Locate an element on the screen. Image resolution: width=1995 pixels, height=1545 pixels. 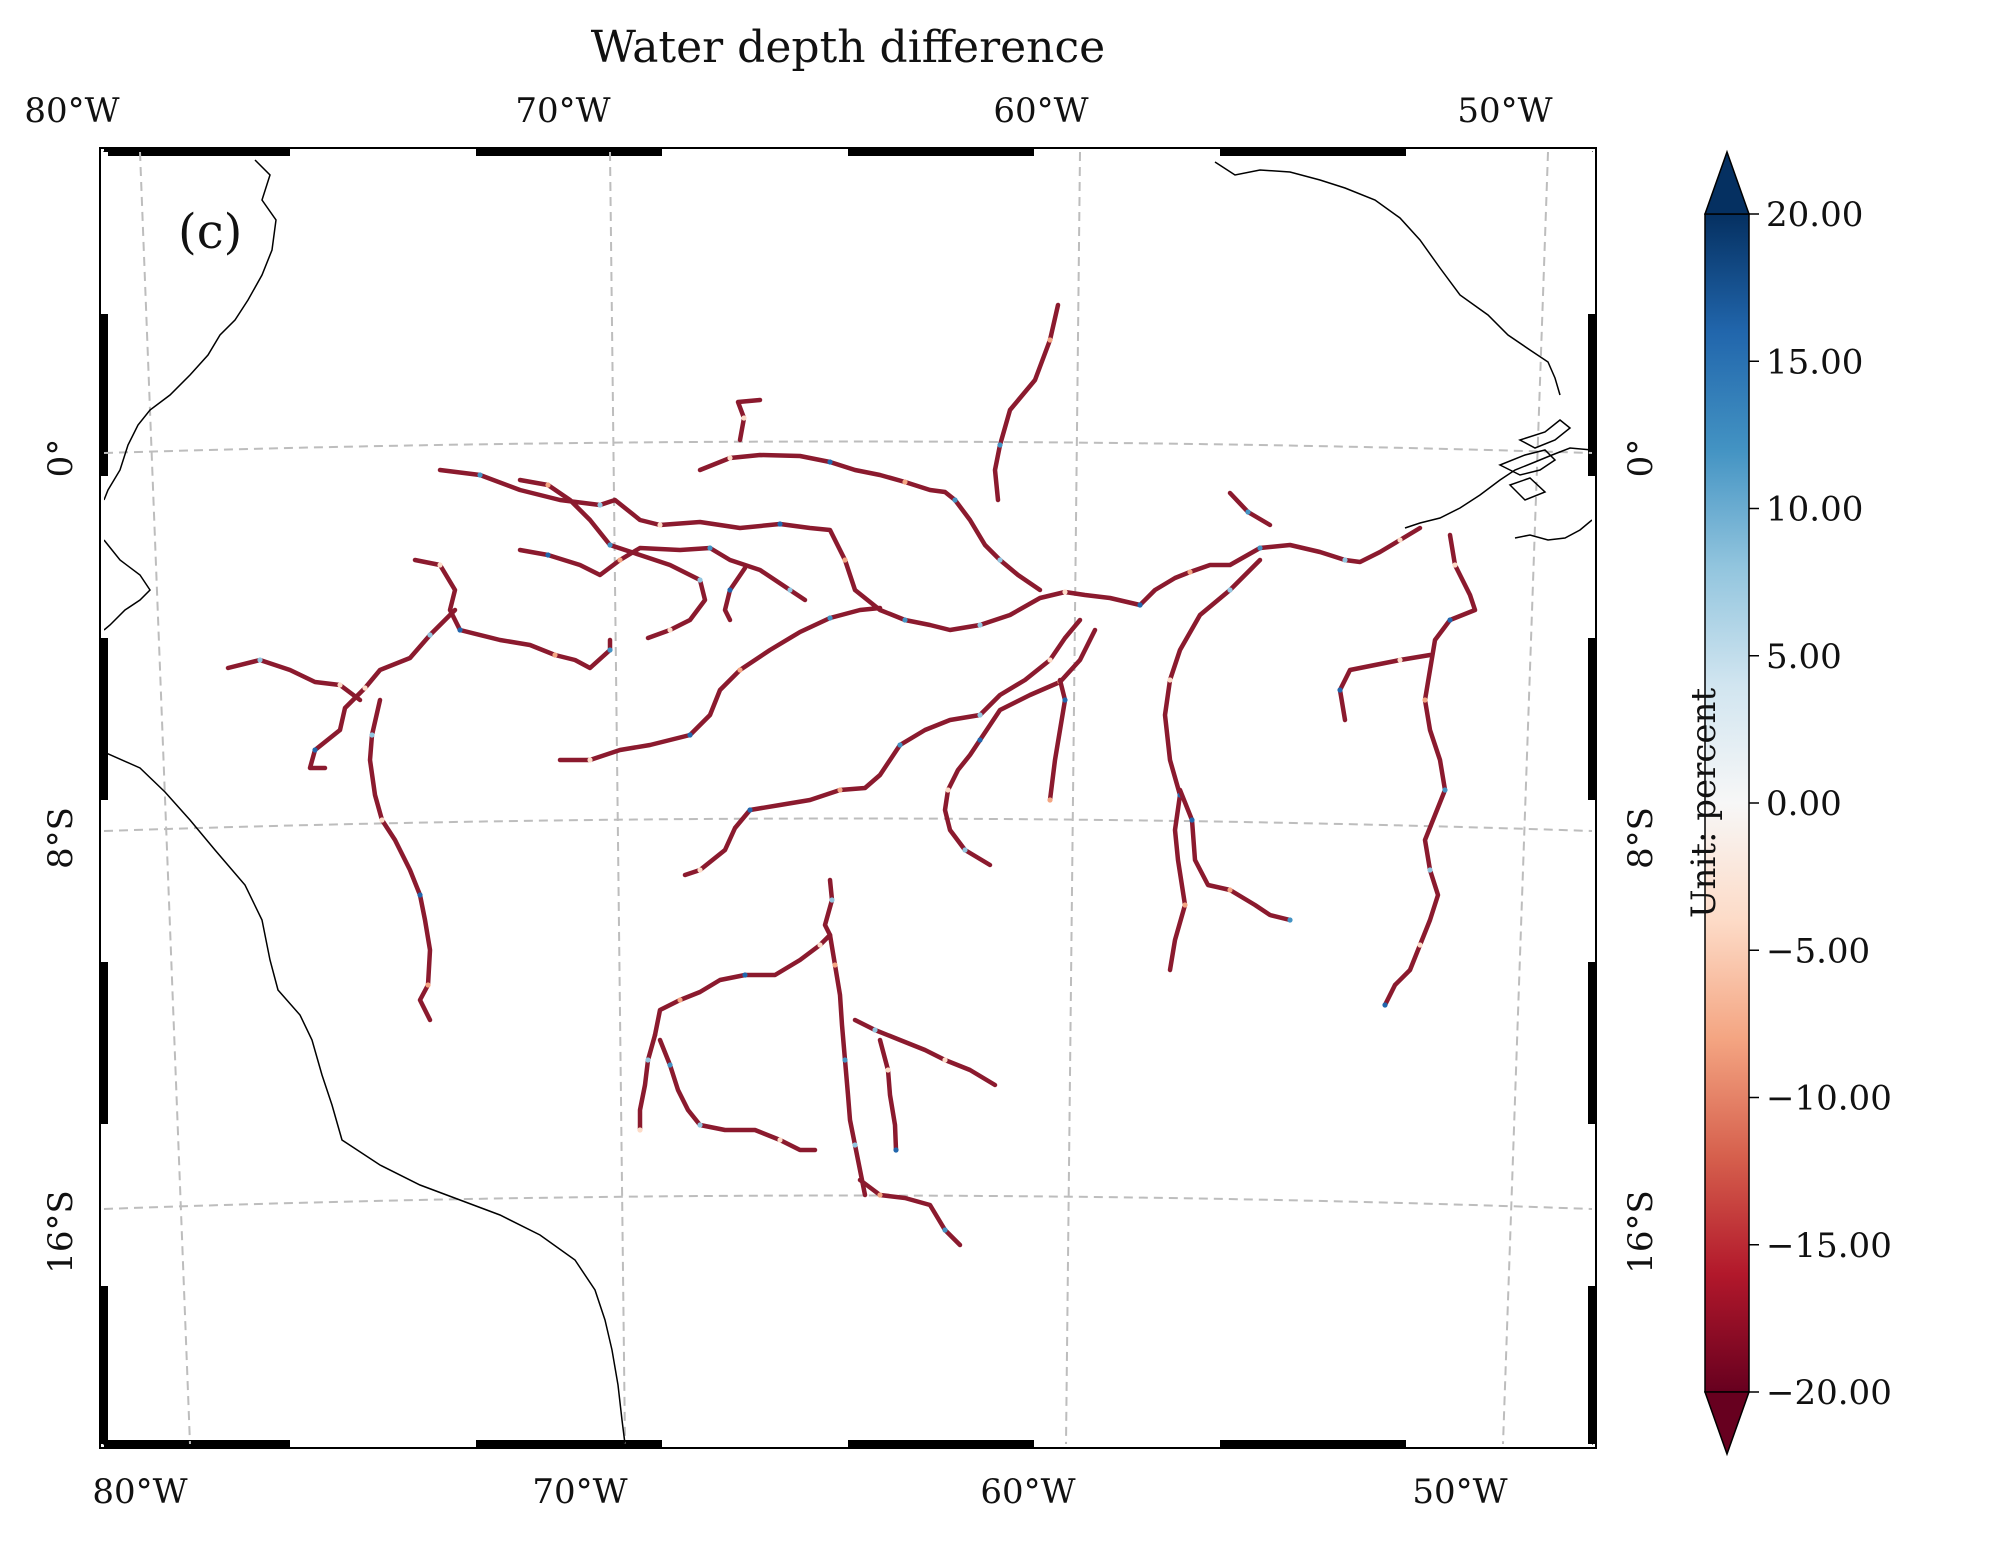
river-mamore-lower is located at coordinates (910, 1212).